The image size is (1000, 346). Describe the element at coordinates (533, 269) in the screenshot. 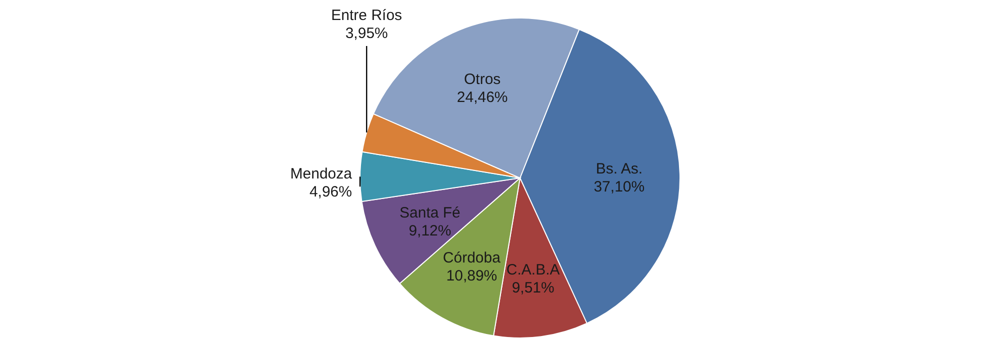

I see `slice-label: C.A.B.A` at that location.